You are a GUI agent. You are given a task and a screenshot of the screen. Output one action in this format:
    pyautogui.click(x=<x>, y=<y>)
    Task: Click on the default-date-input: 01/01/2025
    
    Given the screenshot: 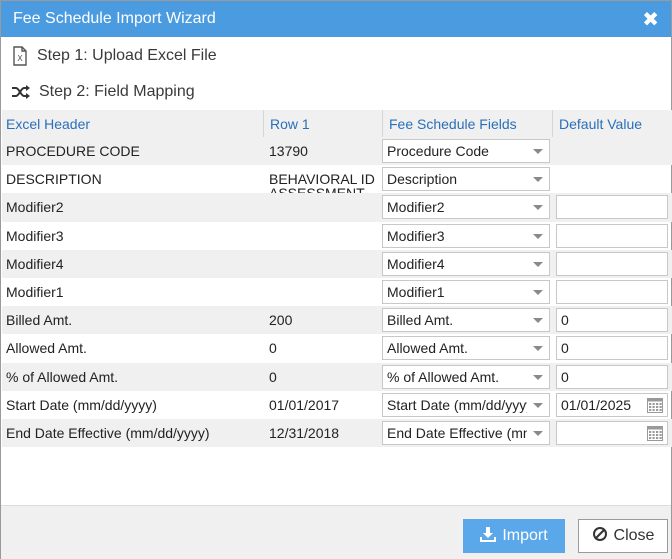 What is the action you would take?
    pyautogui.click(x=612, y=404)
    